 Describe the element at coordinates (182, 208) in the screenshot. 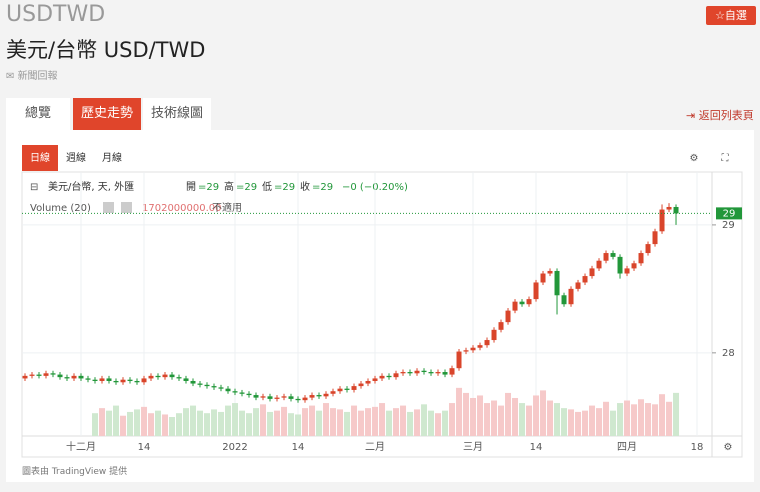

I see `volume-value: 1702000000.00` at that location.